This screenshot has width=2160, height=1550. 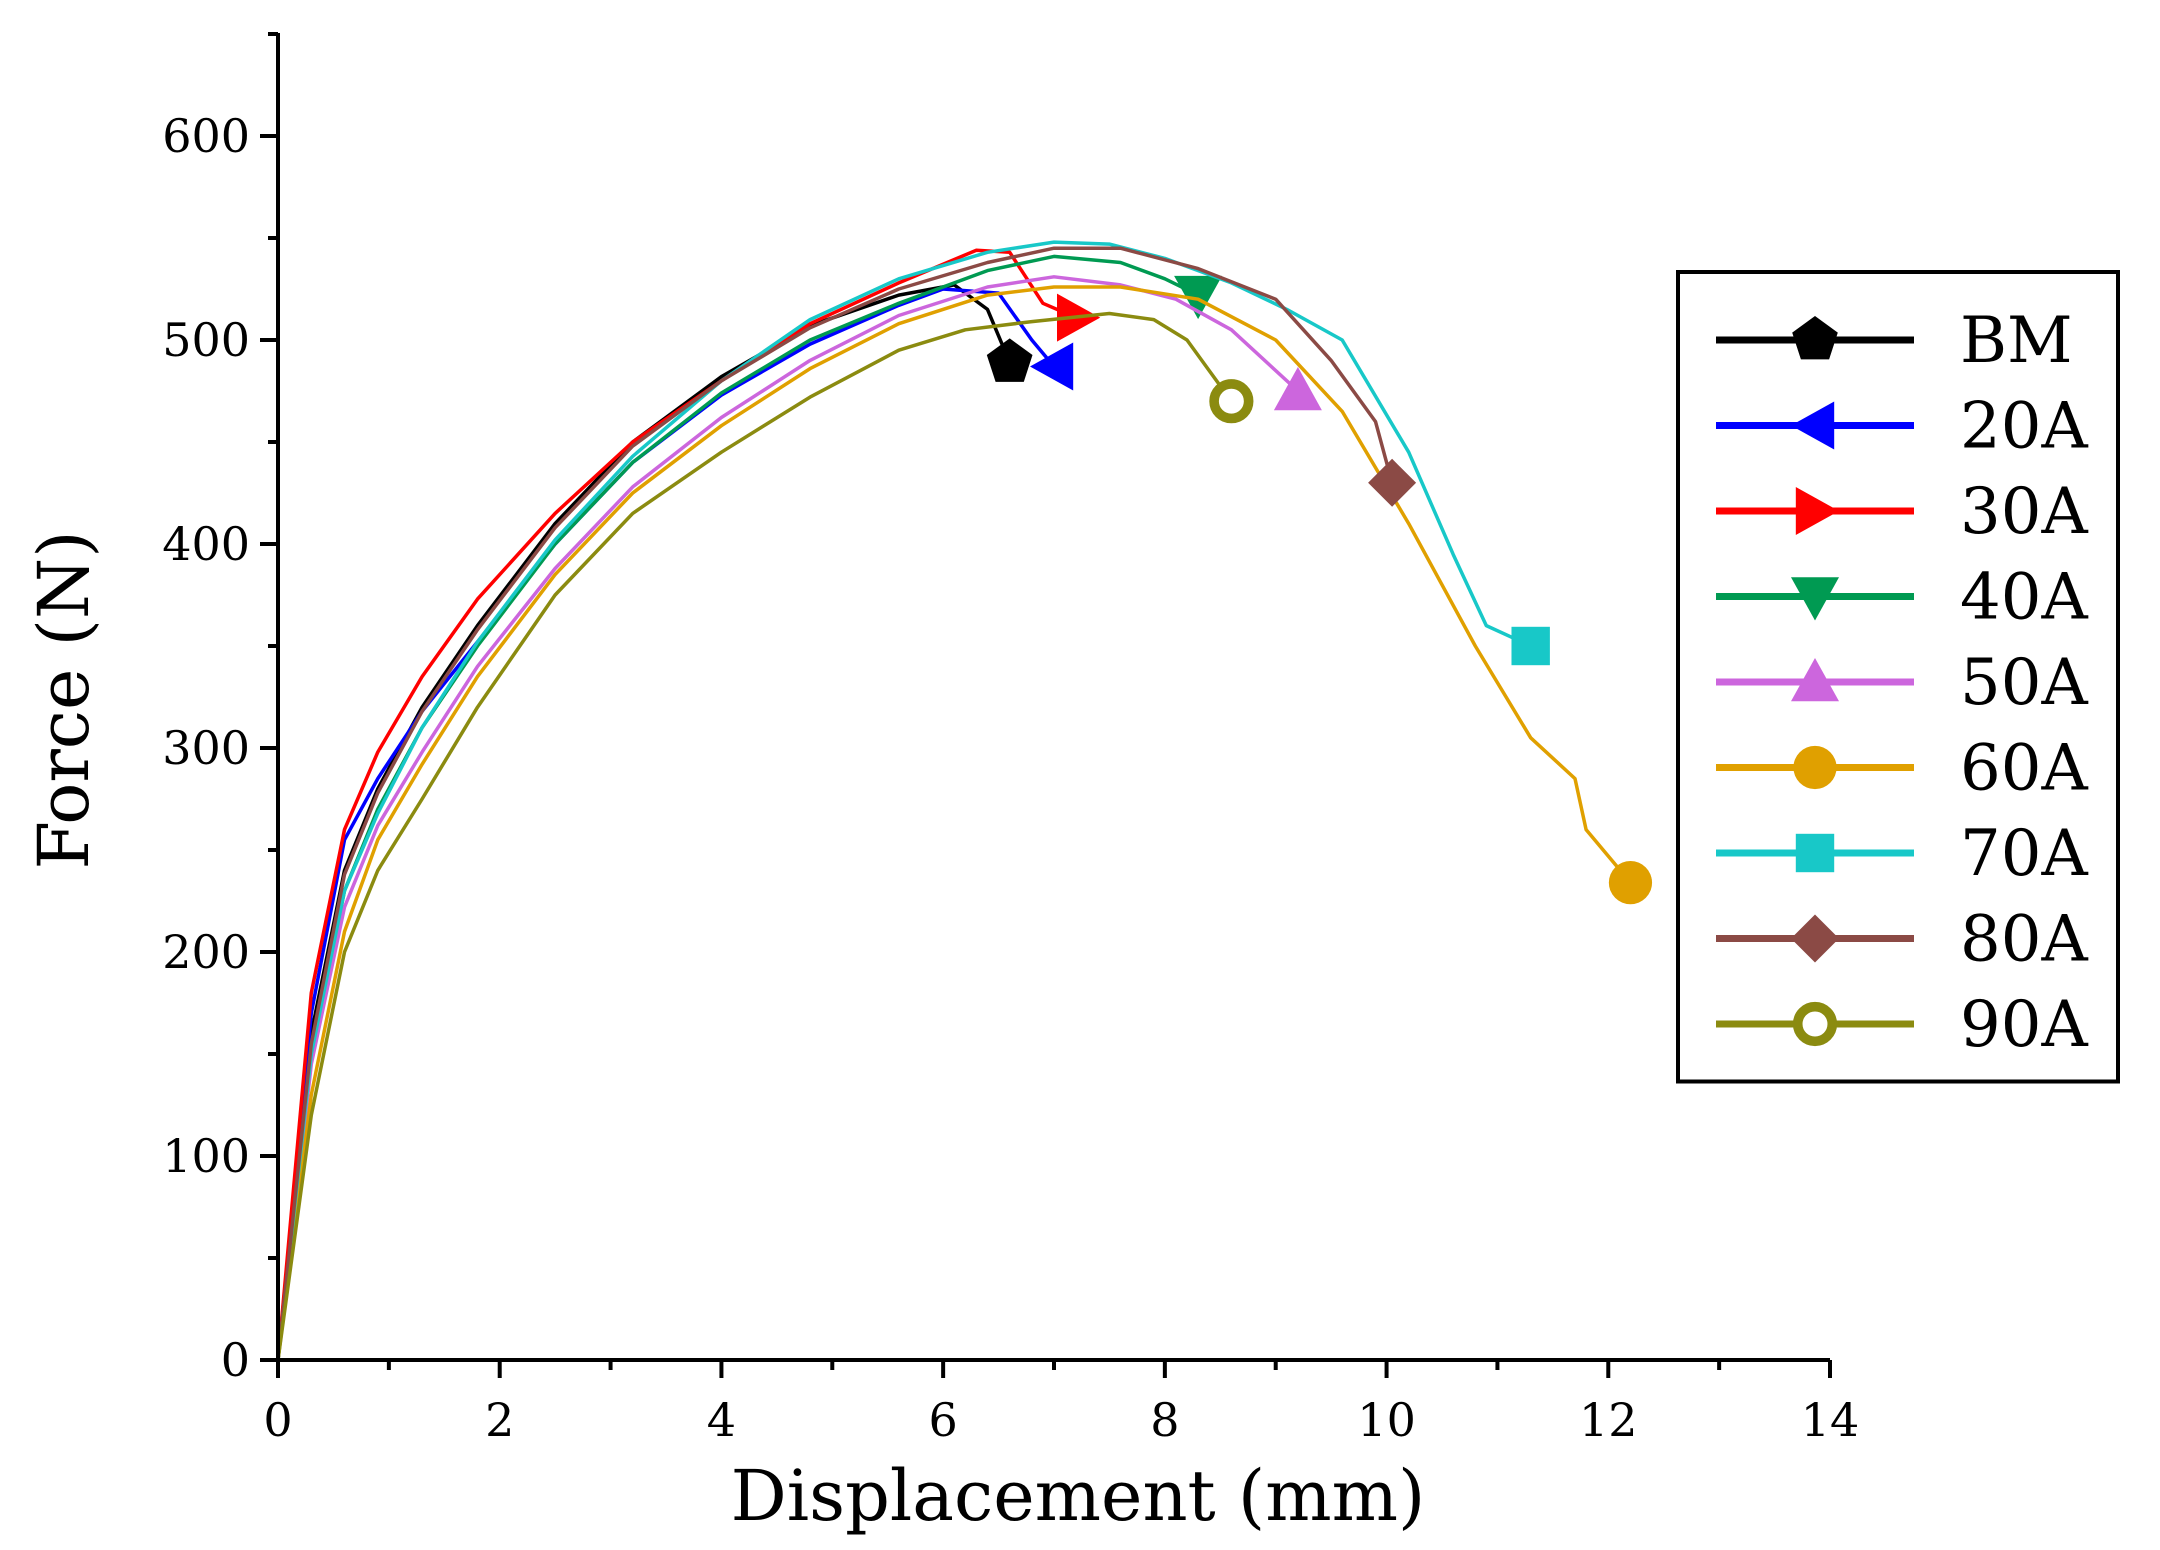 I want to click on legend-item-30A: 30A, so click(x=1902, y=512).